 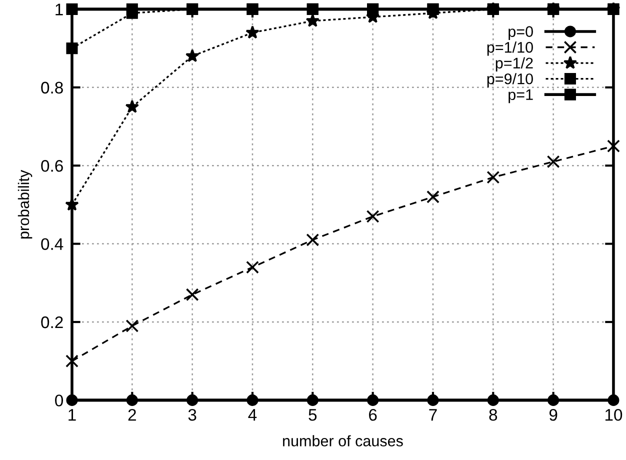 What do you see at coordinates (59, 400) in the screenshot?
I see `y-tick-label: 0` at bounding box center [59, 400].